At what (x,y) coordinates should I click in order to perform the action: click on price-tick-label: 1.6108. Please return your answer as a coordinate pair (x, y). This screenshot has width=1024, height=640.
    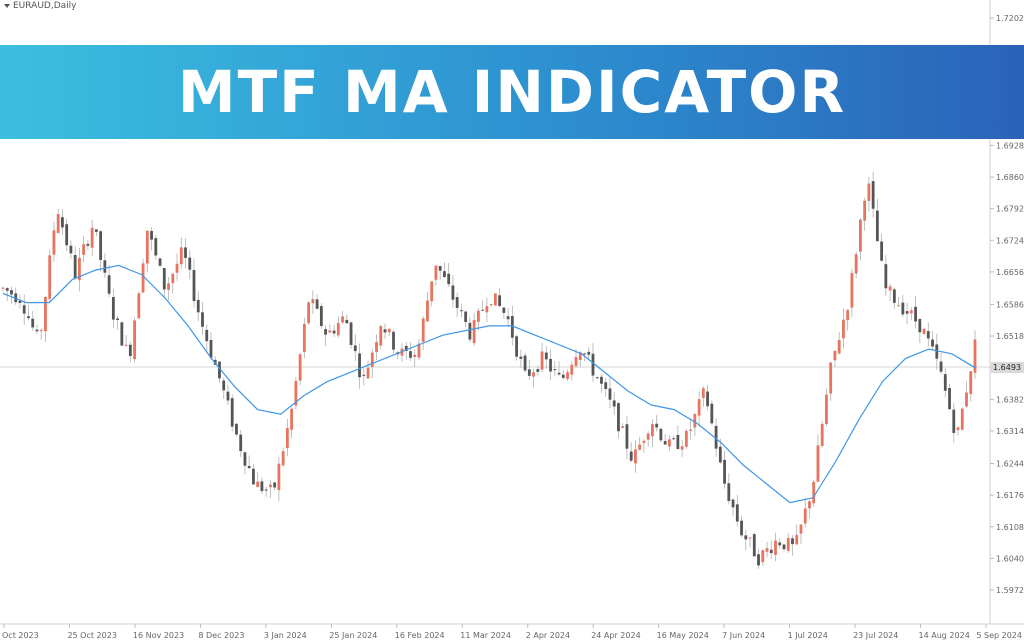
    Looking at the image, I should click on (1010, 527).